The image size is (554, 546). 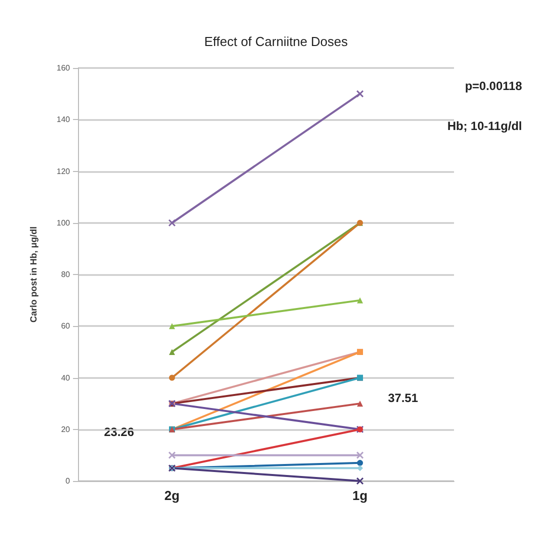 I want to click on x-tick-label: 1g, so click(x=360, y=495).